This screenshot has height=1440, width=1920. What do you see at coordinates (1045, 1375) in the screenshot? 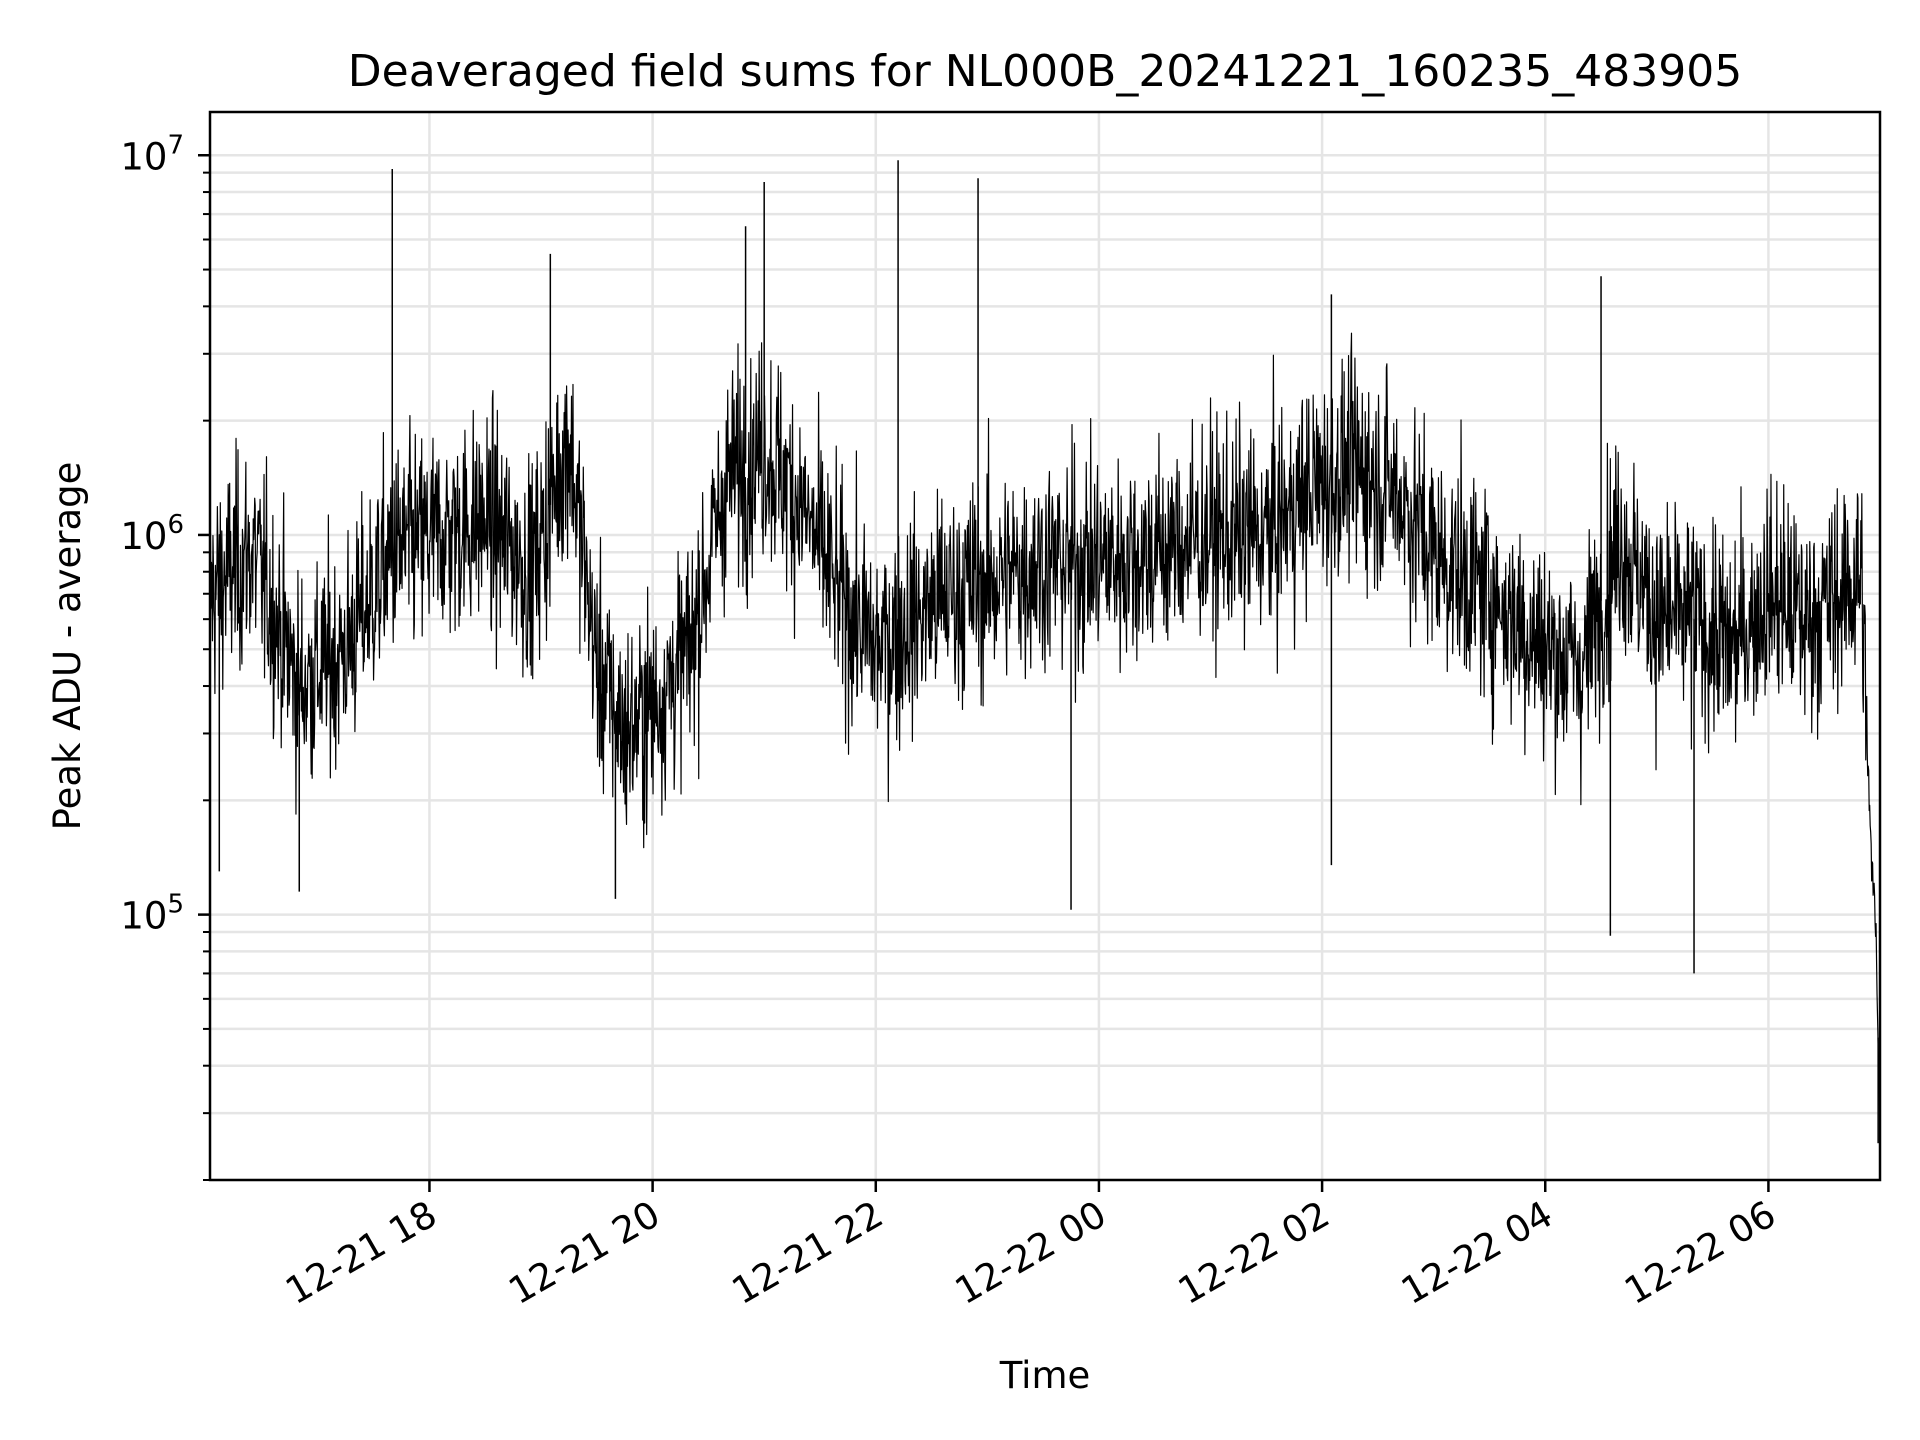
I see `x-axis-label: Time` at bounding box center [1045, 1375].